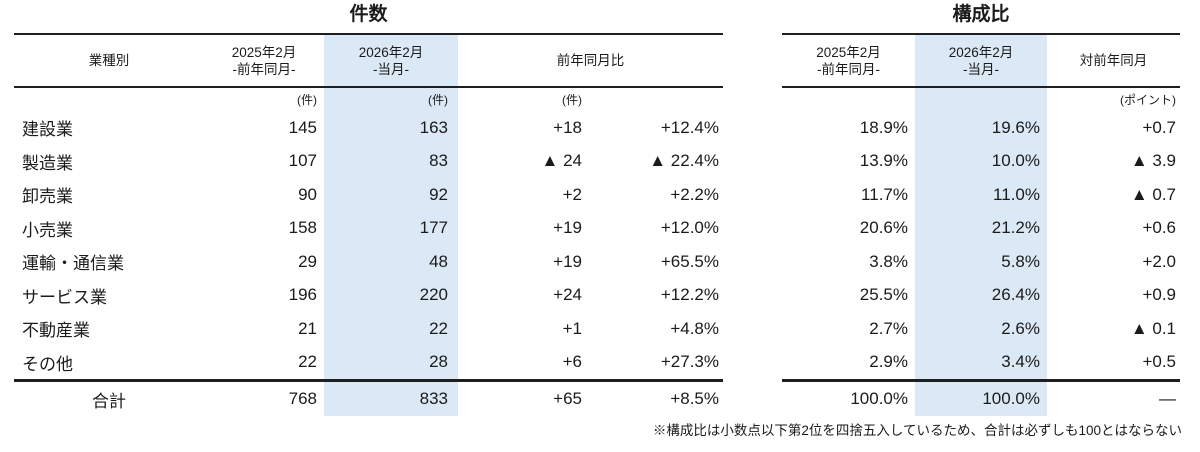 The width and height of the screenshot is (1200, 452). What do you see at coordinates (689, 228) in the screenshot?
I see `yoy-diff-pct: +12.0%` at bounding box center [689, 228].